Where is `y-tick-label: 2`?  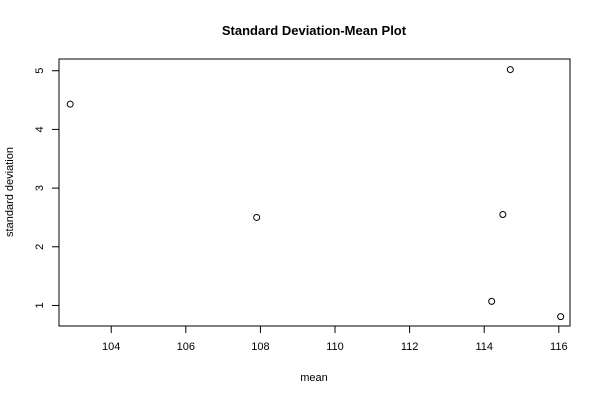 y-tick-label: 2 is located at coordinates (40, 247).